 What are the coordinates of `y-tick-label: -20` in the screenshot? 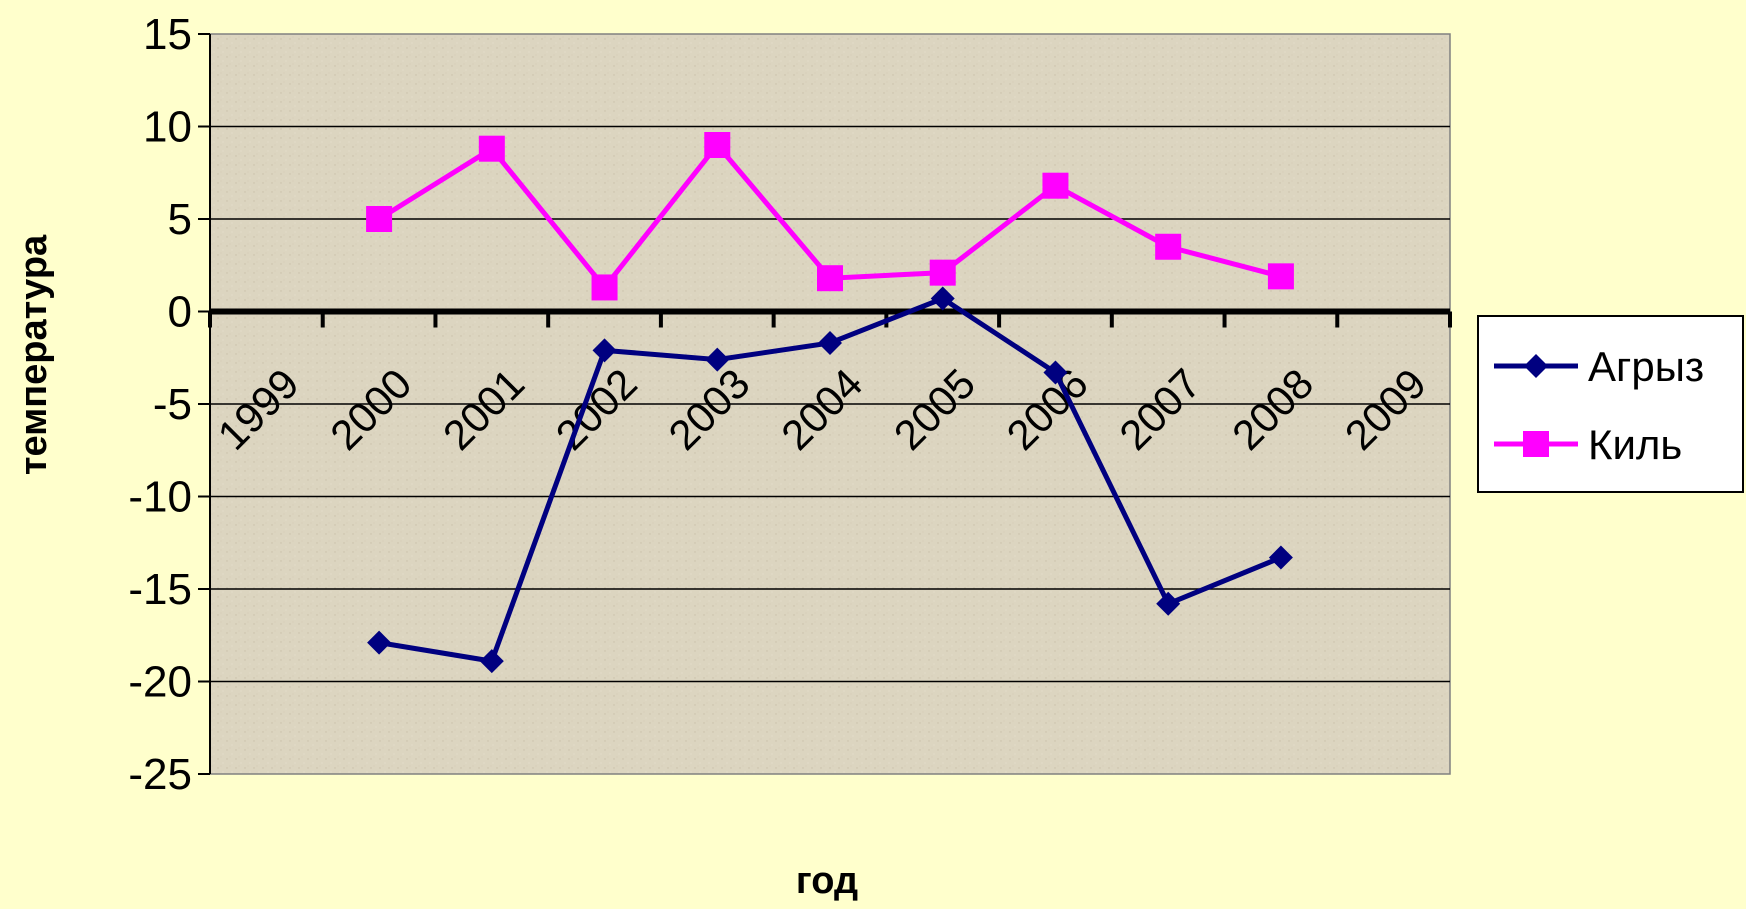 It's located at (160, 682).